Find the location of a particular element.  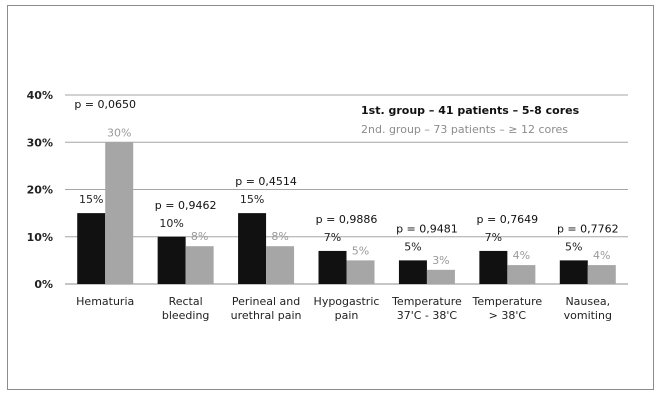

data-label-series-2: 5% is located at coordinates (360, 250).